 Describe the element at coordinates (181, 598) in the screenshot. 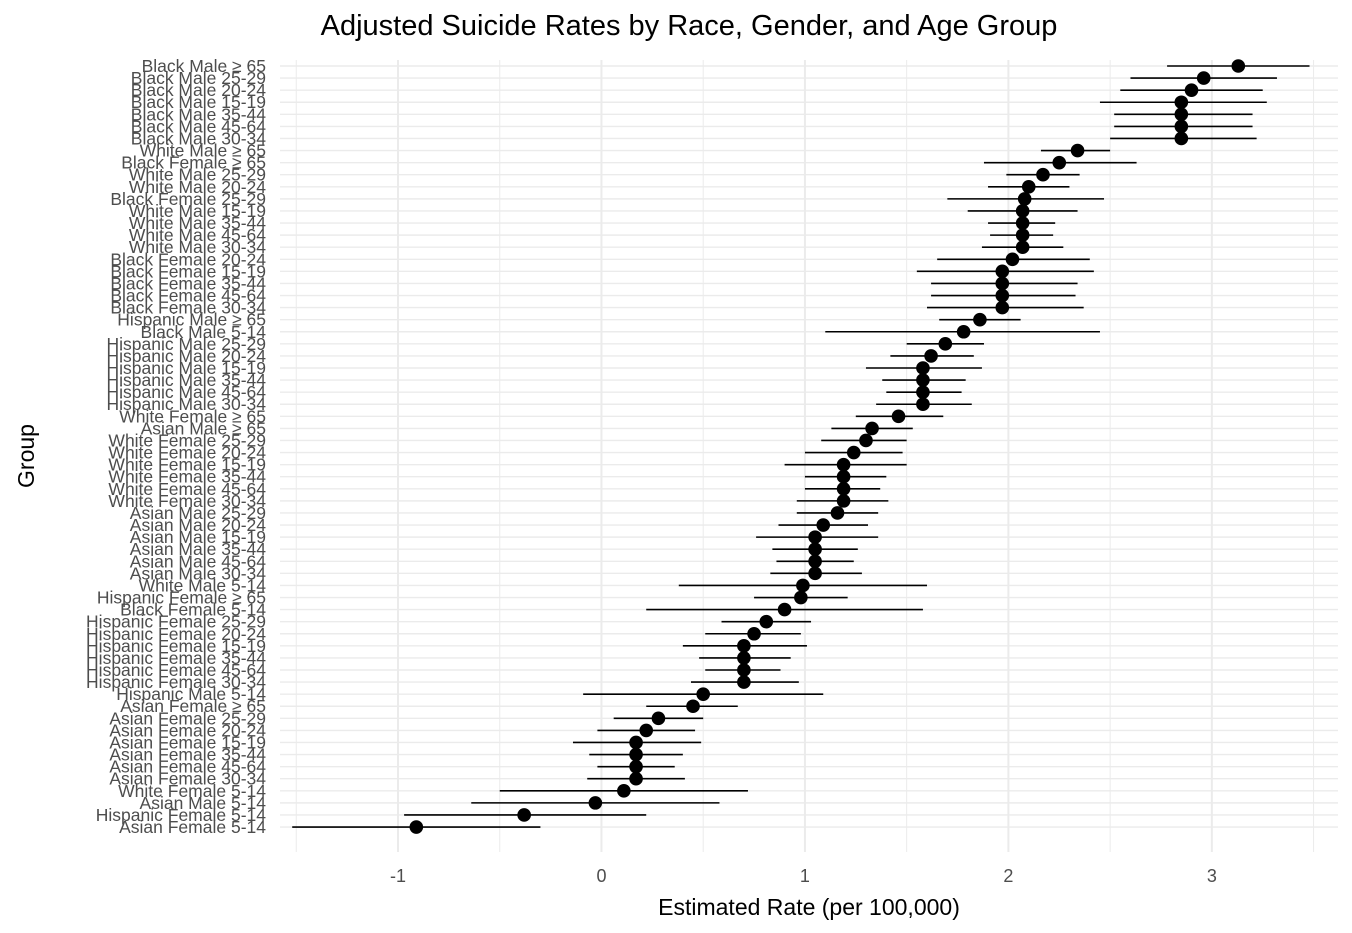

I see `y-tick-label: Hispanic Female ≥ 65` at that location.